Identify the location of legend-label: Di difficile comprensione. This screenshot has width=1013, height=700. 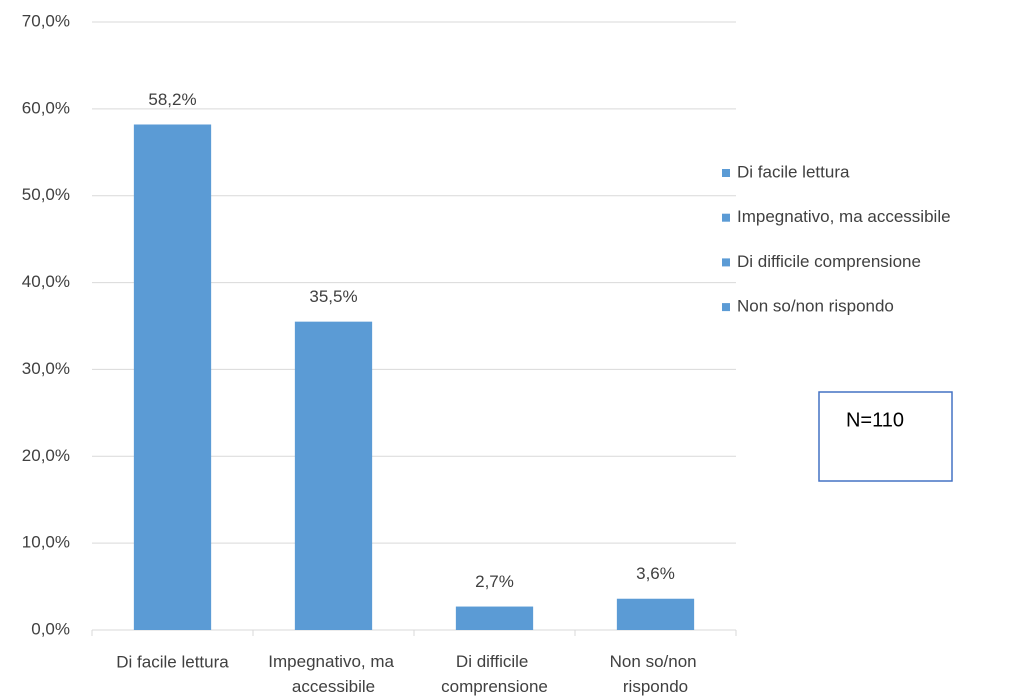
(829, 261).